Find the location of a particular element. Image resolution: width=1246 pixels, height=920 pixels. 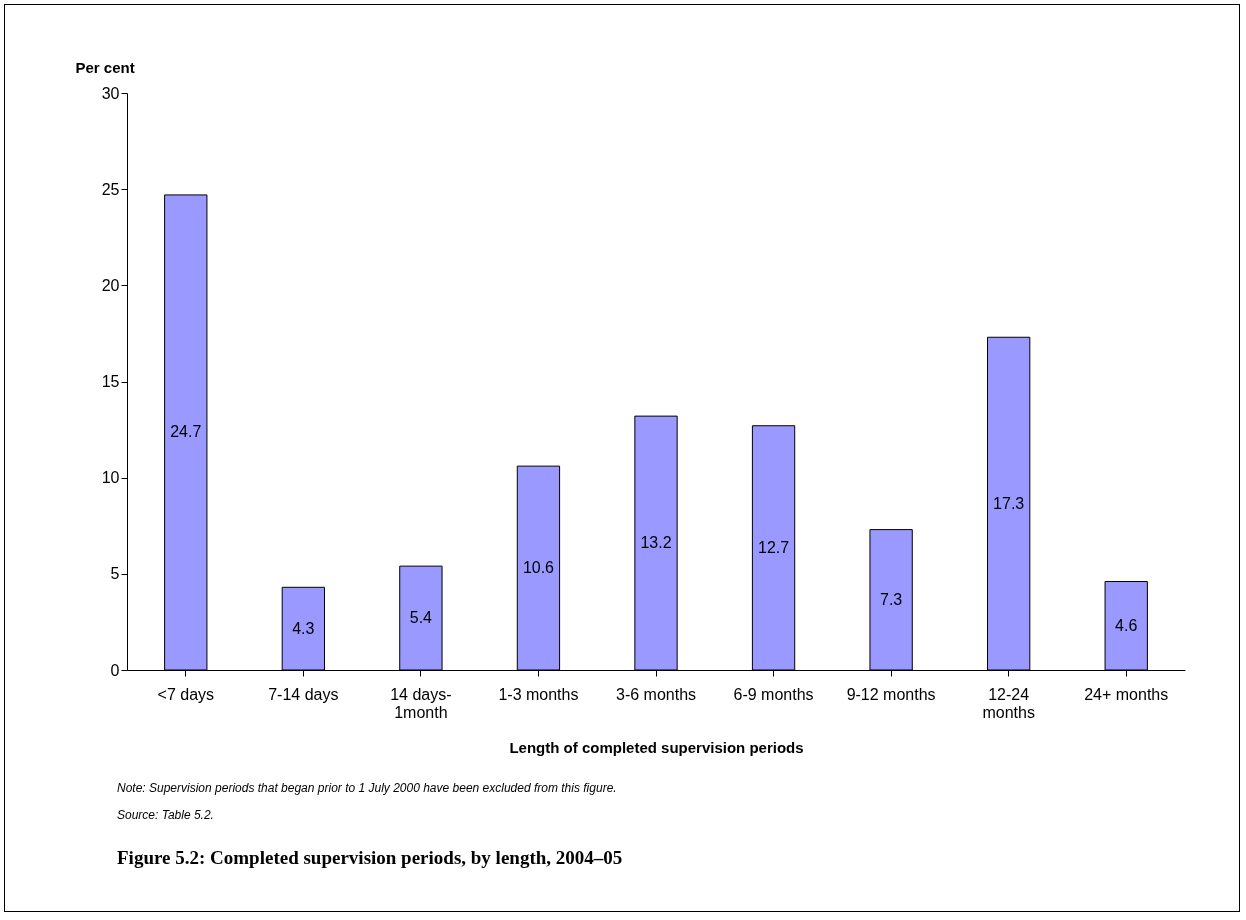

x-tick-label: 9-12 months is located at coordinates (891, 694).